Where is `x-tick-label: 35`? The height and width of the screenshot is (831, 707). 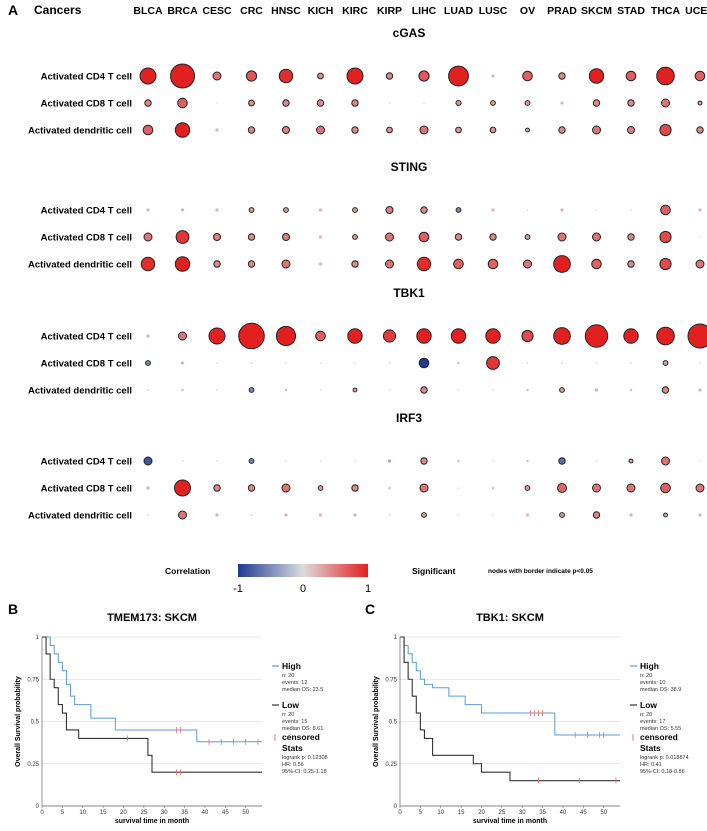
x-tick-label: 35 is located at coordinates (542, 813).